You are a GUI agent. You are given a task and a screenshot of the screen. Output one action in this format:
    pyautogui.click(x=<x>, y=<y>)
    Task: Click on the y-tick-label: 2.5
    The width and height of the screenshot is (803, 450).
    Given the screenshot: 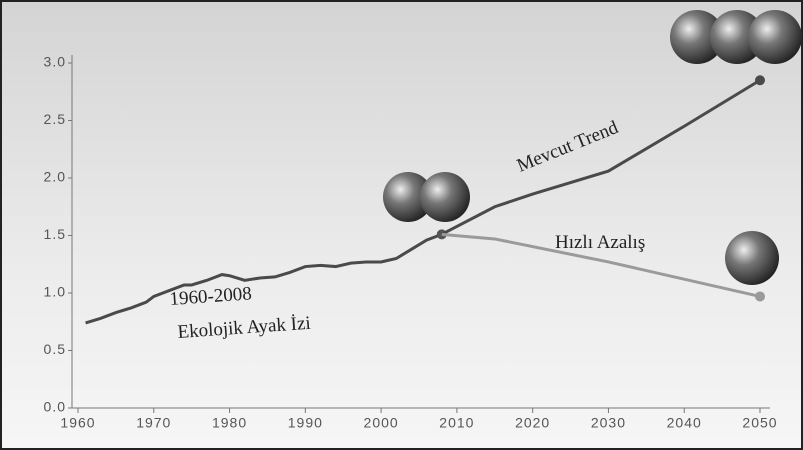 What is the action you would take?
    pyautogui.click(x=55, y=119)
    